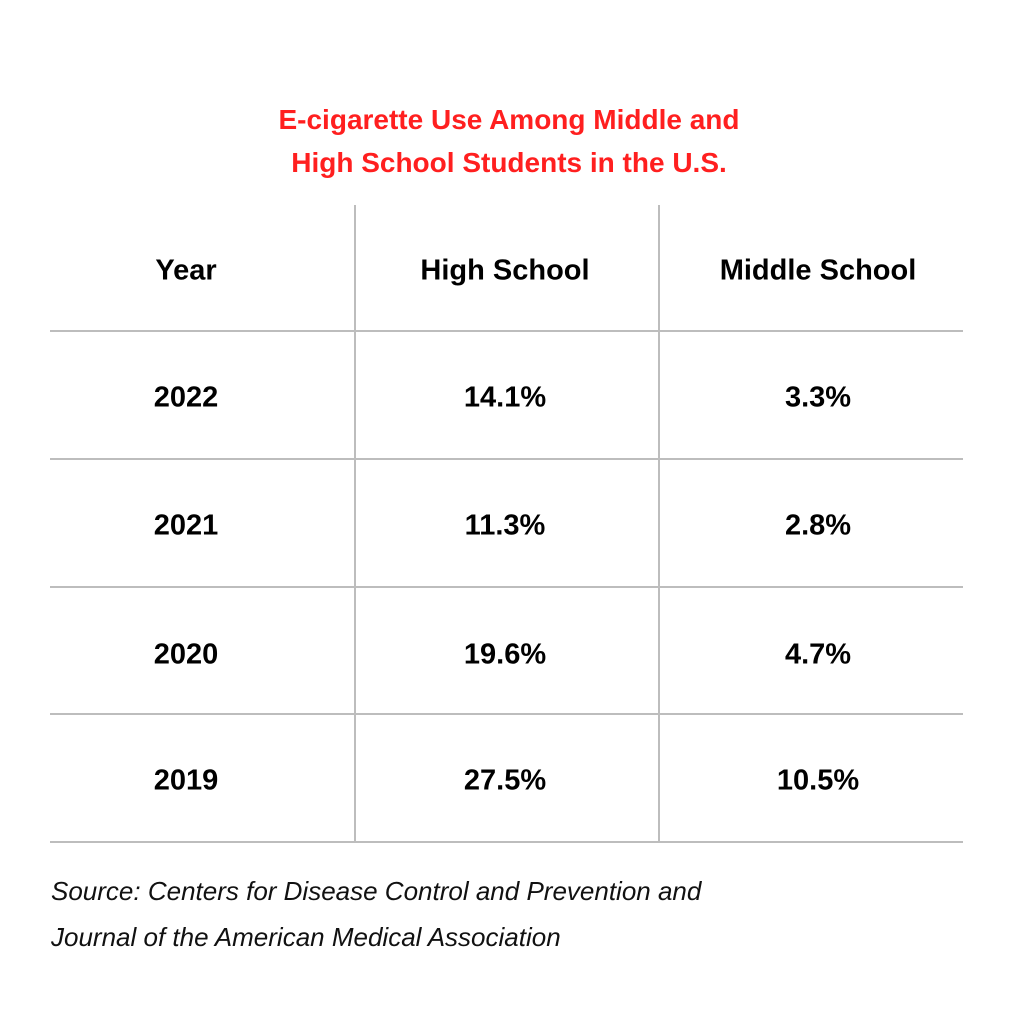 The width and height of the screenshot is (1024, 1024). I want to click on column-header: Year, so click(186, 270).